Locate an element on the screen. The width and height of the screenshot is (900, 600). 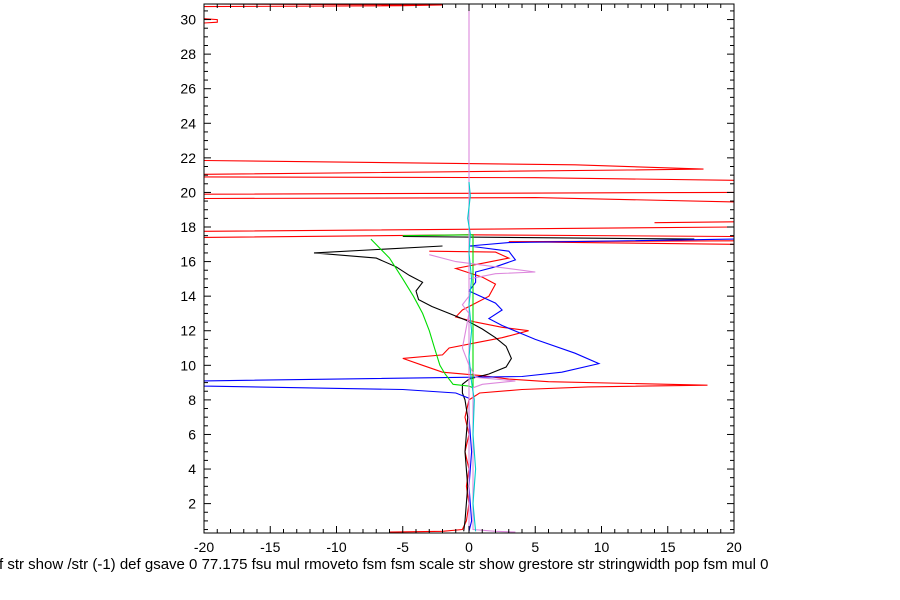
y-tick-label-0: 2 is located at coordinates (192, 504).